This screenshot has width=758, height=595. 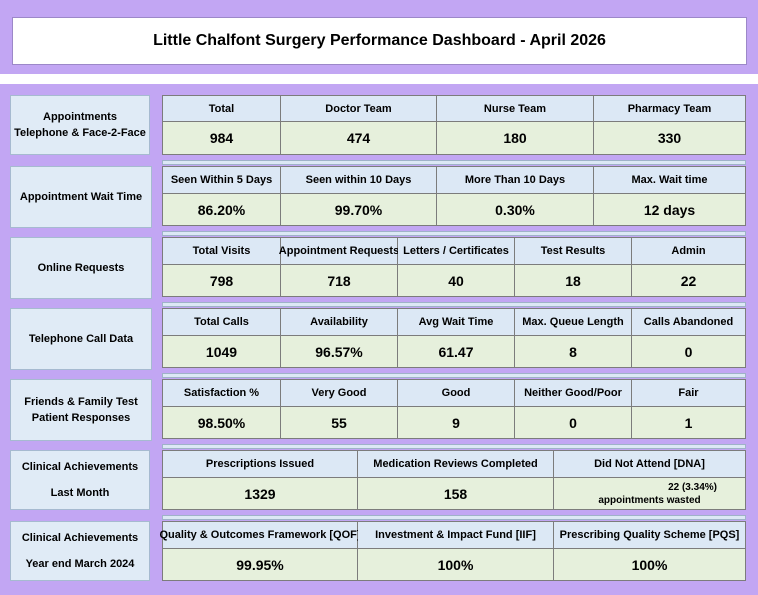 What do you see at coordinates (688, 422) in the screenshot?
I see `table-value: 1` at bounding box center [688, 422].